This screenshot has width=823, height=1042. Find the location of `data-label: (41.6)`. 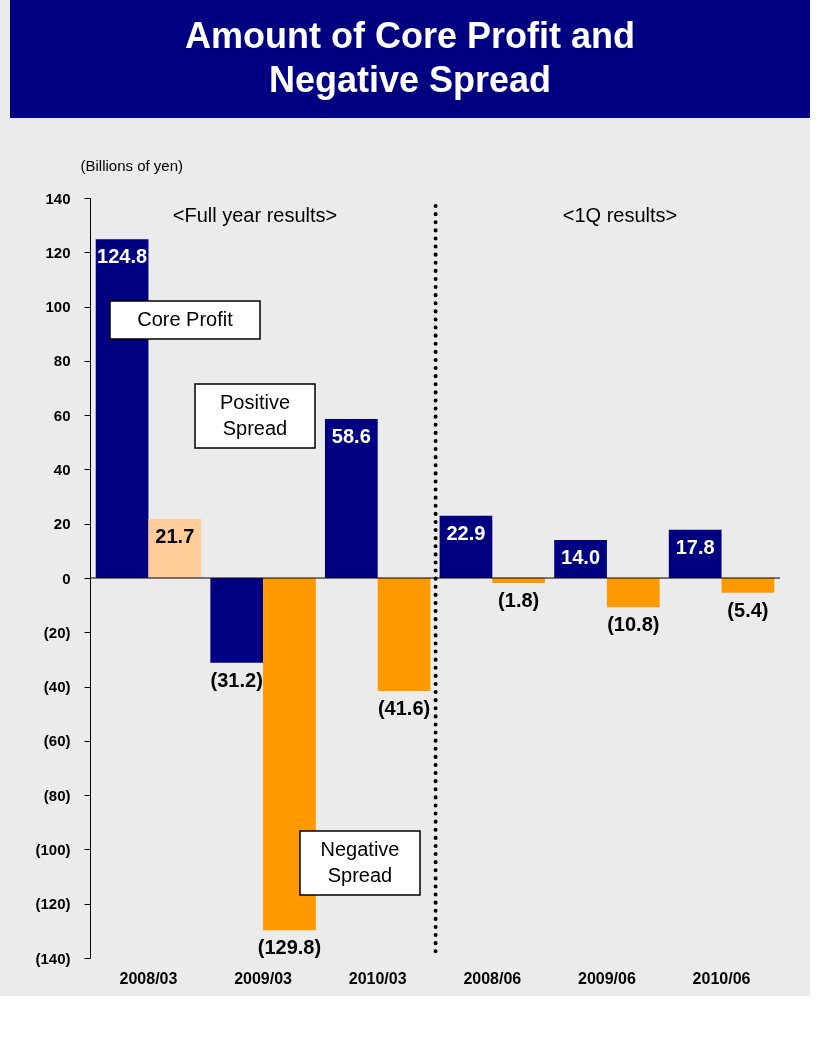

data-label: (41.6) is located at coordinates (404, 707).